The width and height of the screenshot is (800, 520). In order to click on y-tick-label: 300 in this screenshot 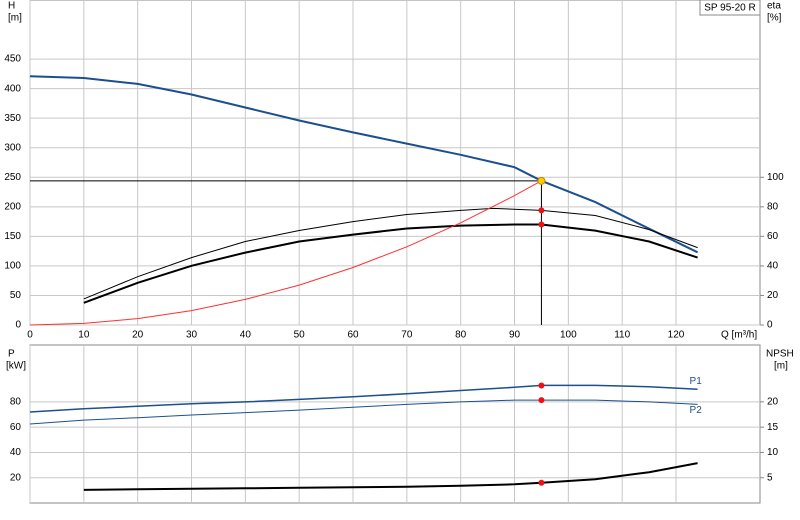, I will do `click(12, 147)`.